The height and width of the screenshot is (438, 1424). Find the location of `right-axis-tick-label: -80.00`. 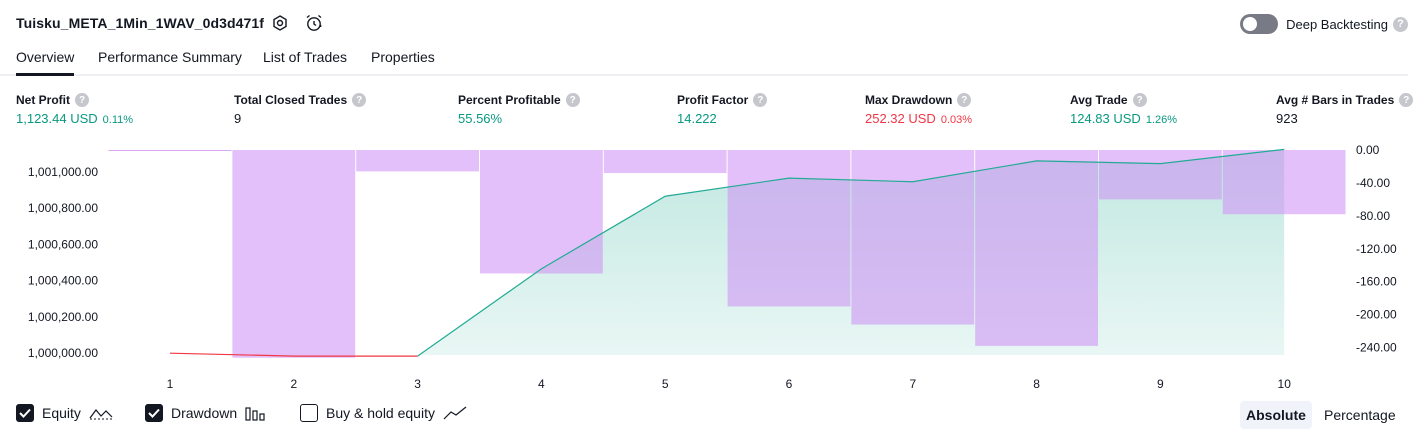

right-axis-tick-label: -80.00 is located at coordinates (1373, 216).